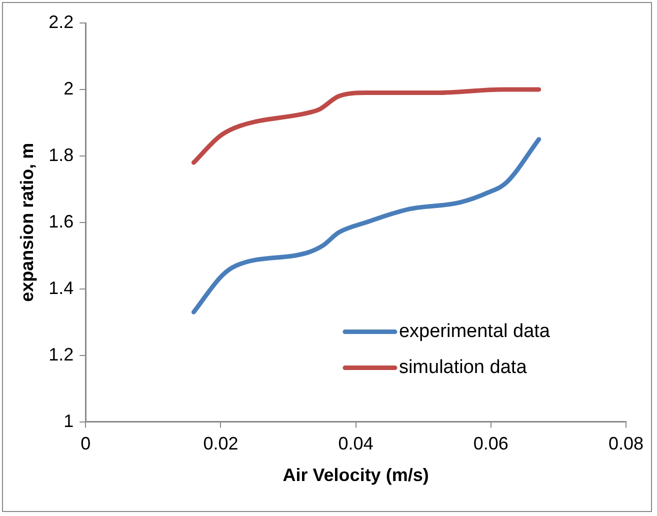 Image resolution: width=657 pixels, height=516 pixels. Describe the element at coordinates (463, 367) in the screenshot. I see `legend-label: simulation data` at that location.